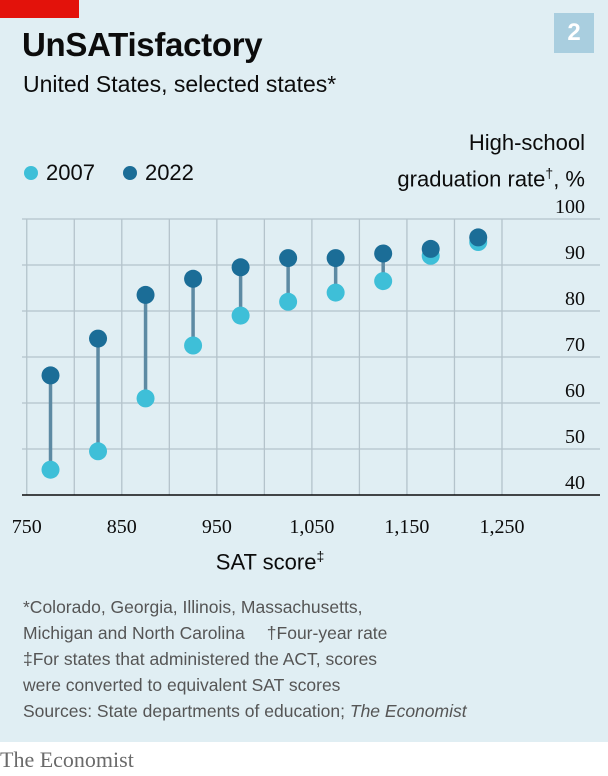 This screenshot has height=776, width=608. I want to click on sources-text: Sources: State departments of education;, so click(186, 711).